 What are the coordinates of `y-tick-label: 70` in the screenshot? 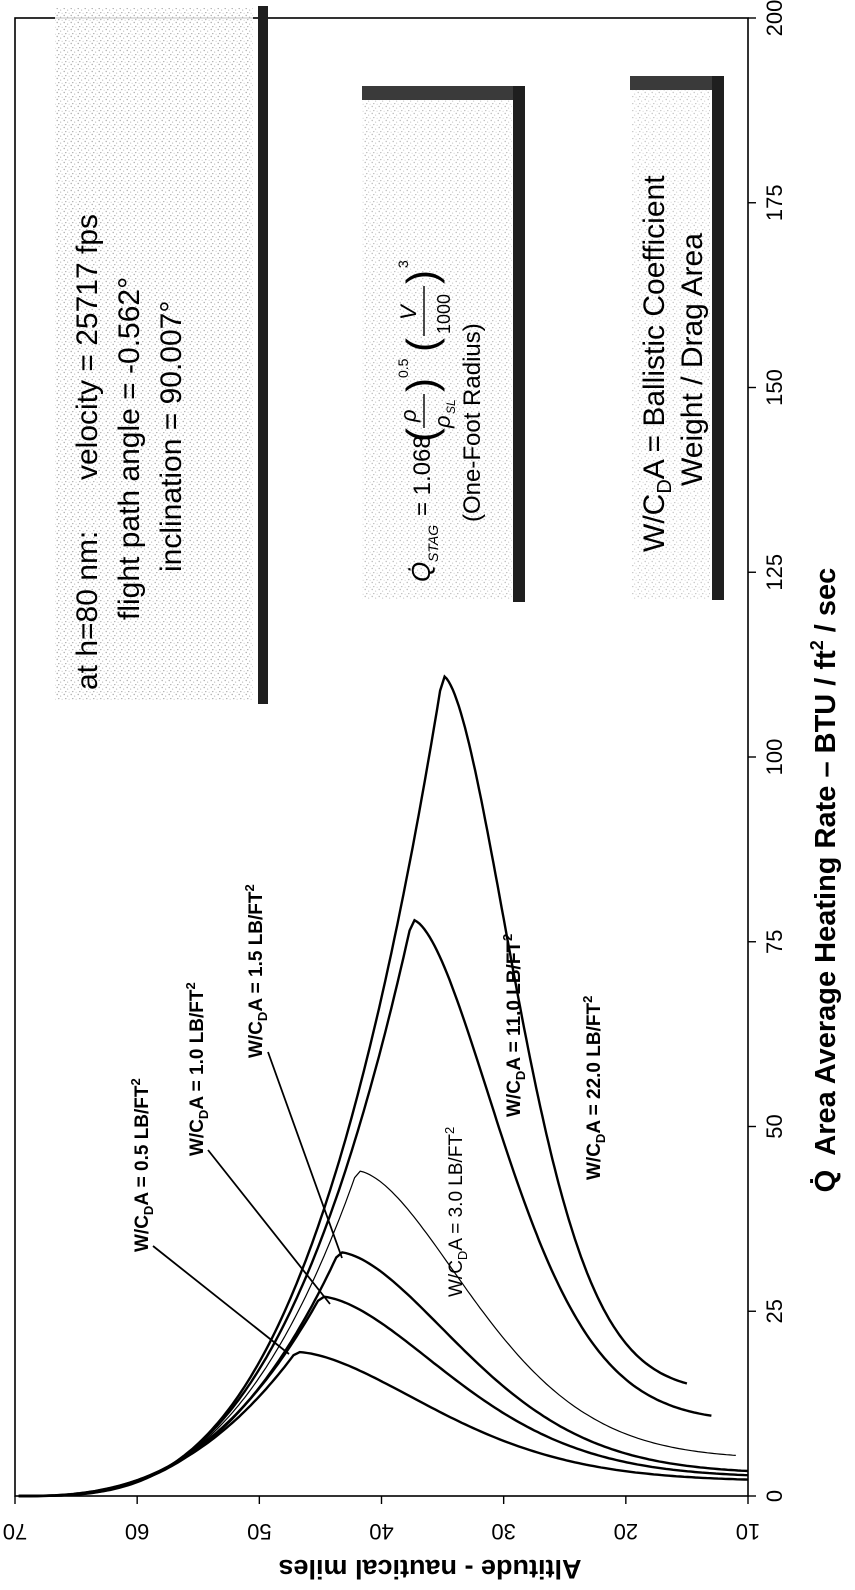 It's located at (15, 1531).